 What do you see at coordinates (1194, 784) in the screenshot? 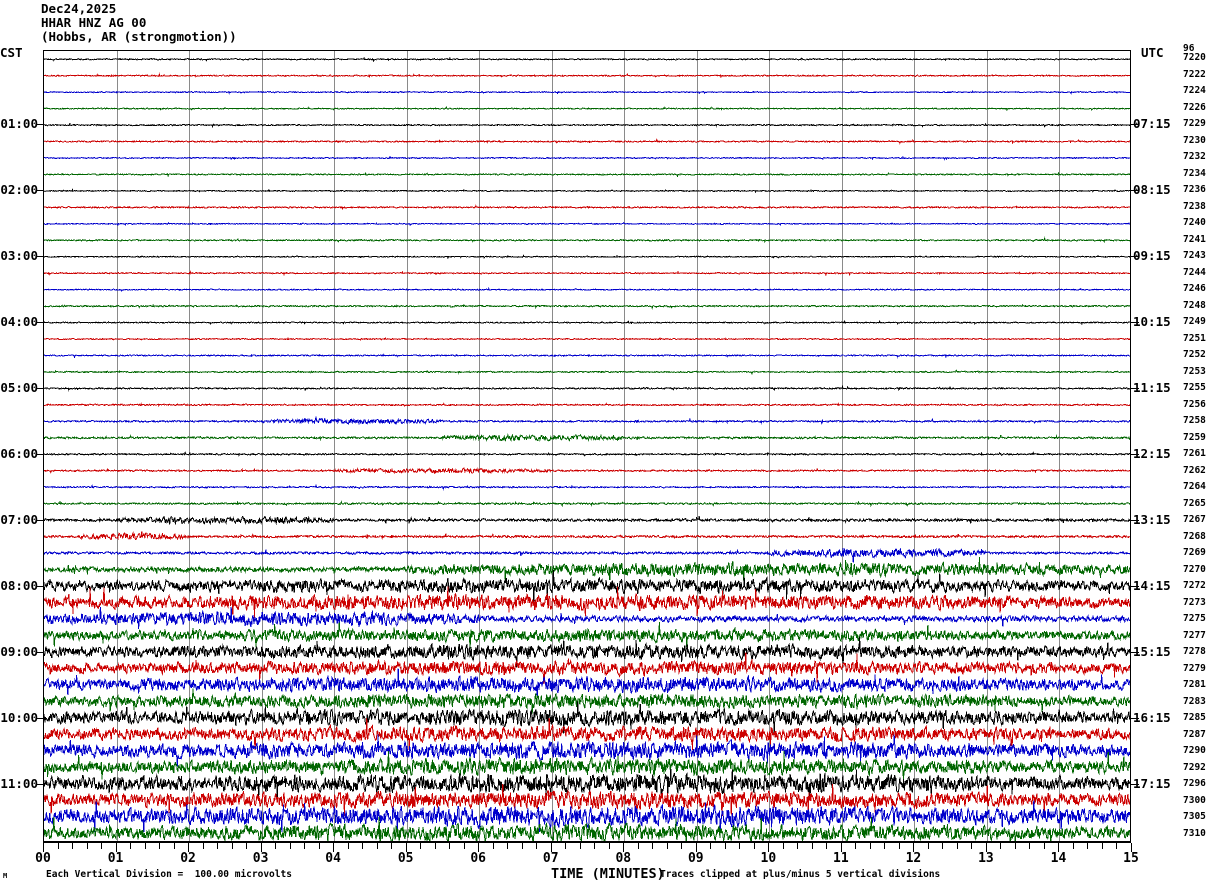
I see `scale-number: 7296` at bounding box center [1194, 784].